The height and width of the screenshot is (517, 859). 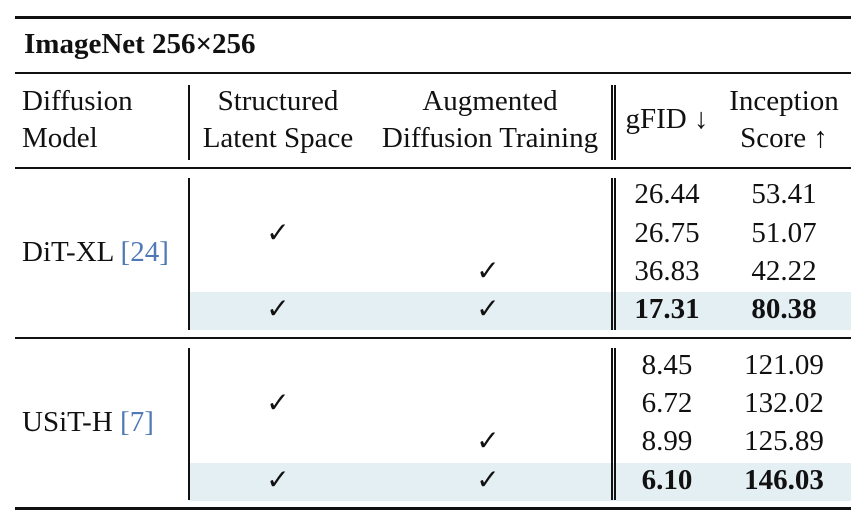 What do you see at coordinates (144, 252) in the screenshot?
I see `citation-ref: [24]` at bounding box center [144, 252].